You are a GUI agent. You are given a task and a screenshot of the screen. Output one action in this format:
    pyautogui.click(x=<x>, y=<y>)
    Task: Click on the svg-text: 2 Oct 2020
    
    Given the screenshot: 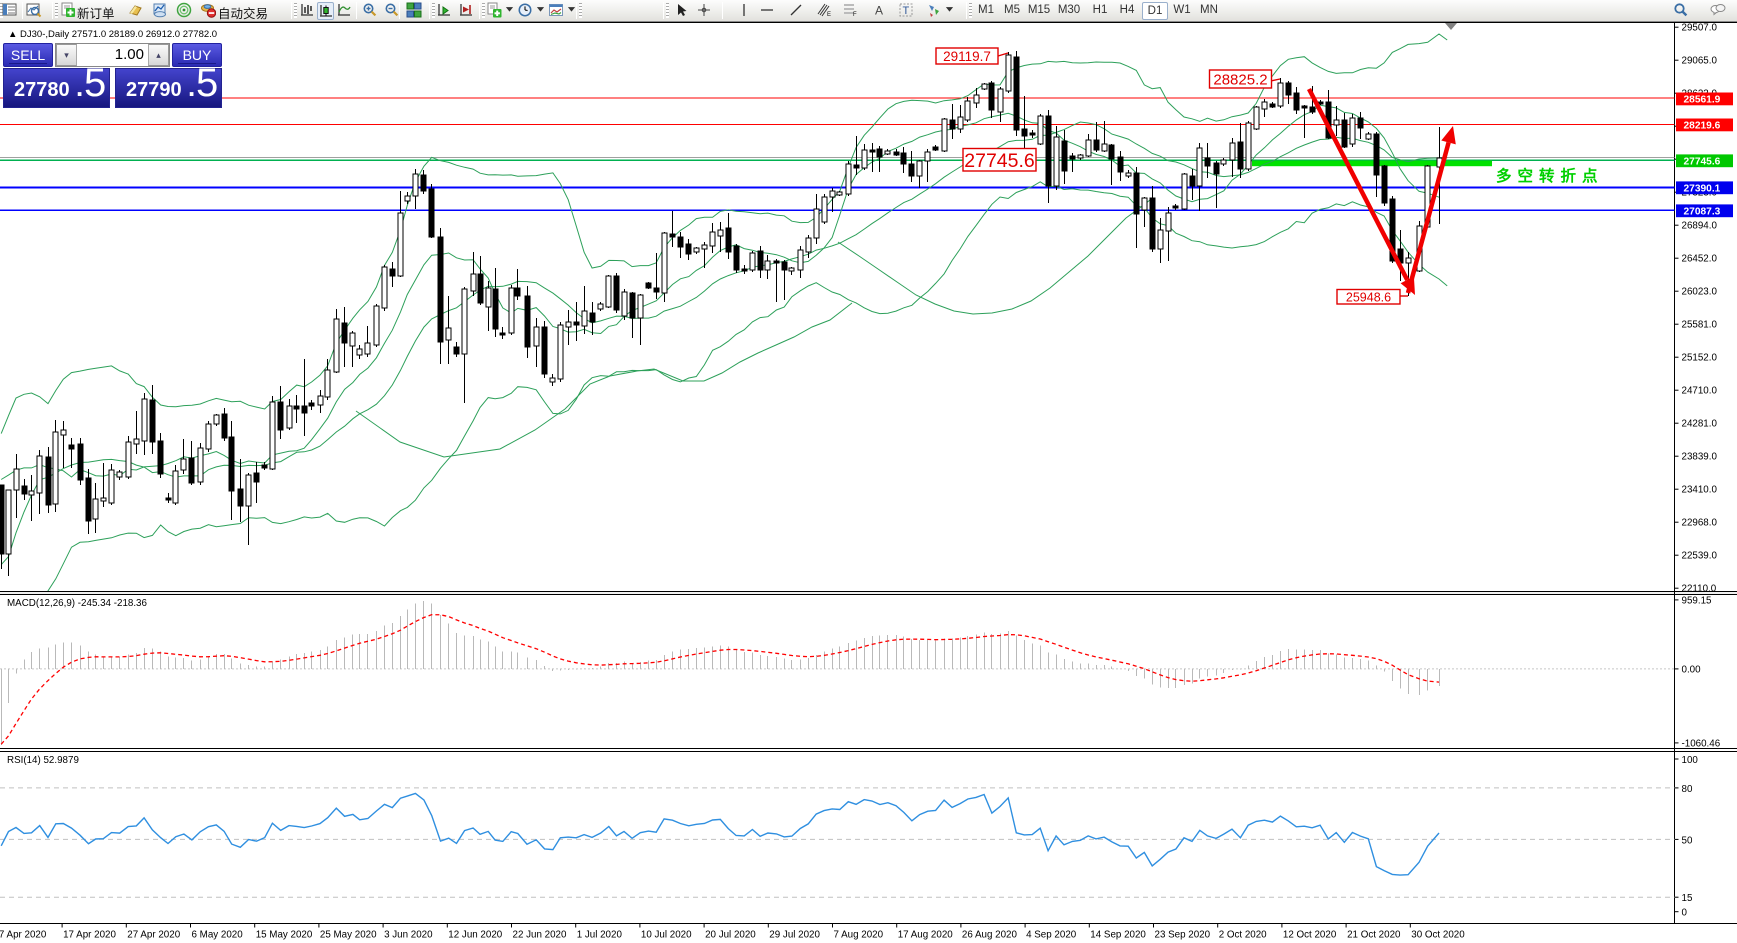 What is the action you would take?
    pyautogui.click(x=1243, y=935)
    